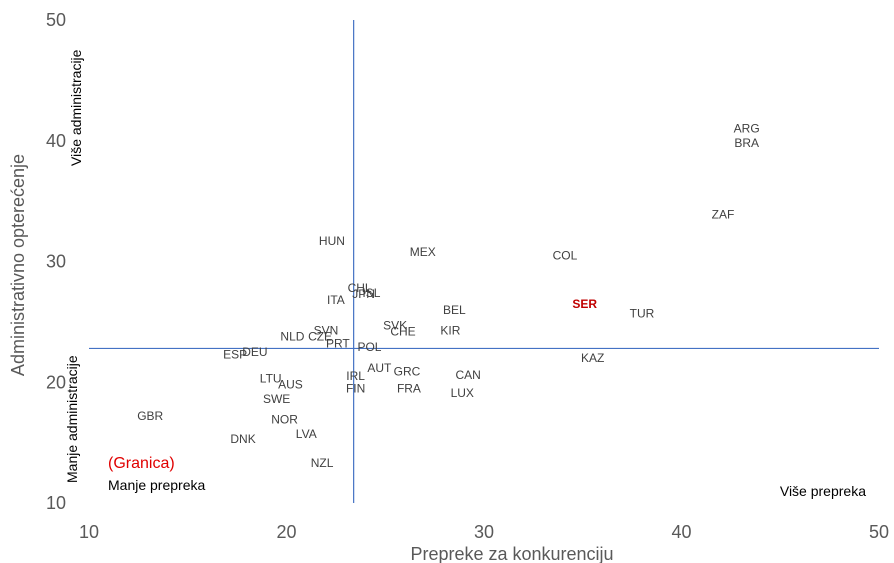 The image size is (894, 563). I want to click on point-label-gbr: GBR, so click(150, 416).